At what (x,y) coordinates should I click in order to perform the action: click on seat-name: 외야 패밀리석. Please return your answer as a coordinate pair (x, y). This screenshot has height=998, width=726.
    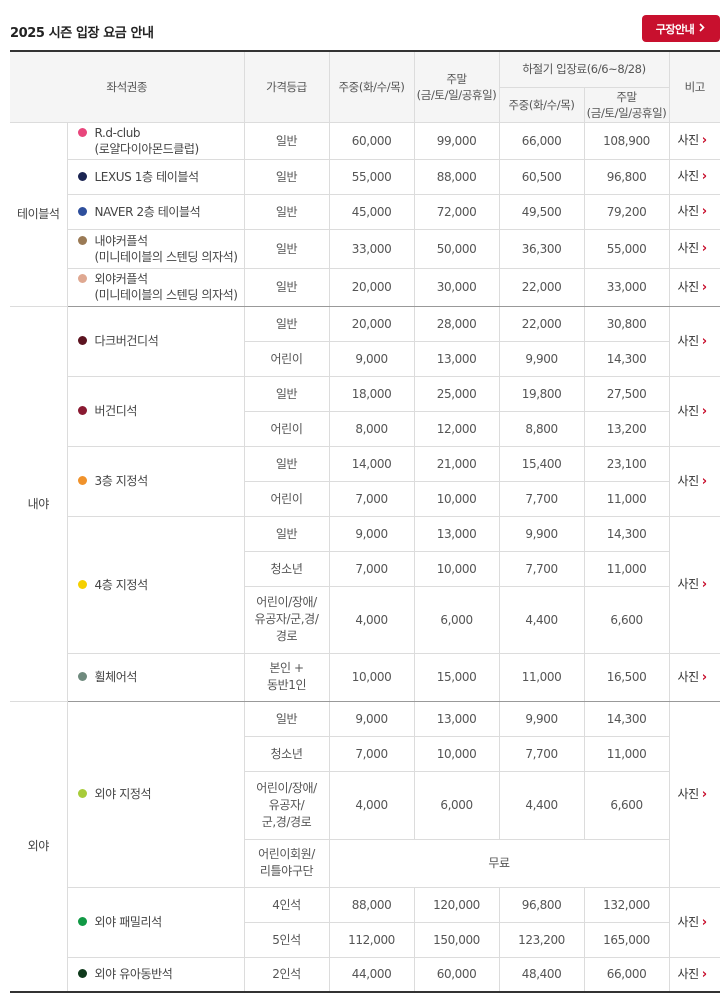
    Looking at the image, I should click on (129, 922).